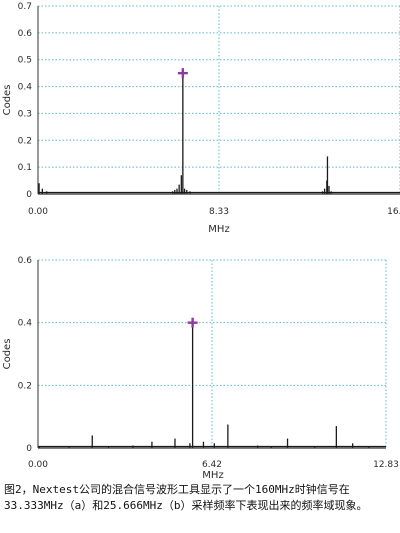 This screenshot has height=533, width=400. What do you see at coordinates (212, 474) in the screenshot?
I see `x-axis-label-b: MHz` at bounding box center [212, 474].